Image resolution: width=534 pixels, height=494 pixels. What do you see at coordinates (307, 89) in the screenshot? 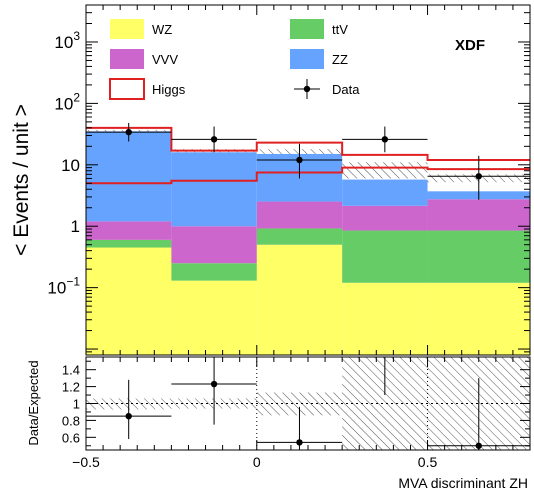
I see `legend-data-marker` at bounding box center [307, 89].